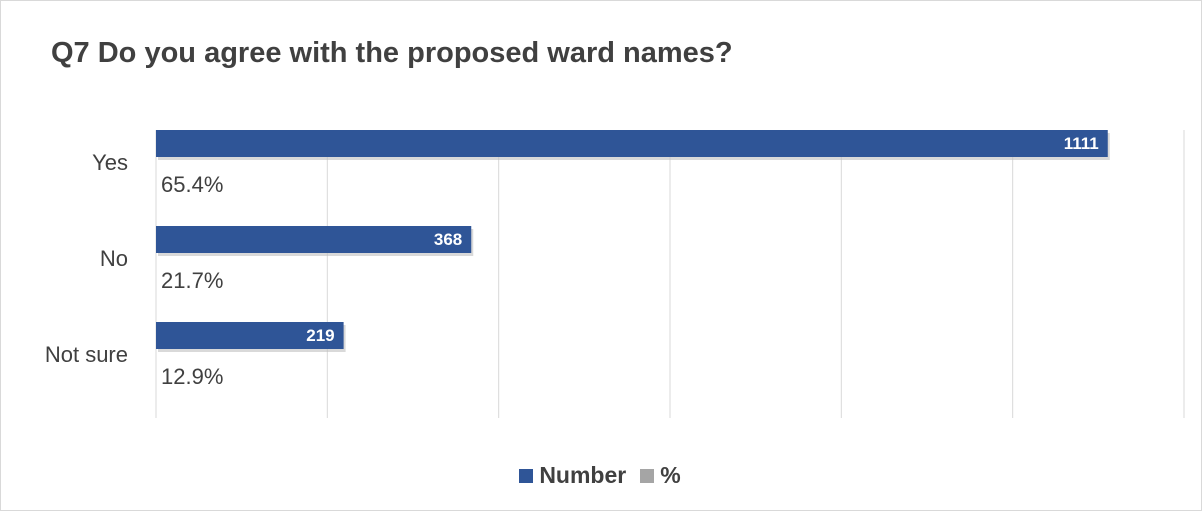 The image size is (1202, 511). What do you see at coordinates (526, 475) in the screenshot?
I see `legend-swatch-number` at bounding box center [526, 475].